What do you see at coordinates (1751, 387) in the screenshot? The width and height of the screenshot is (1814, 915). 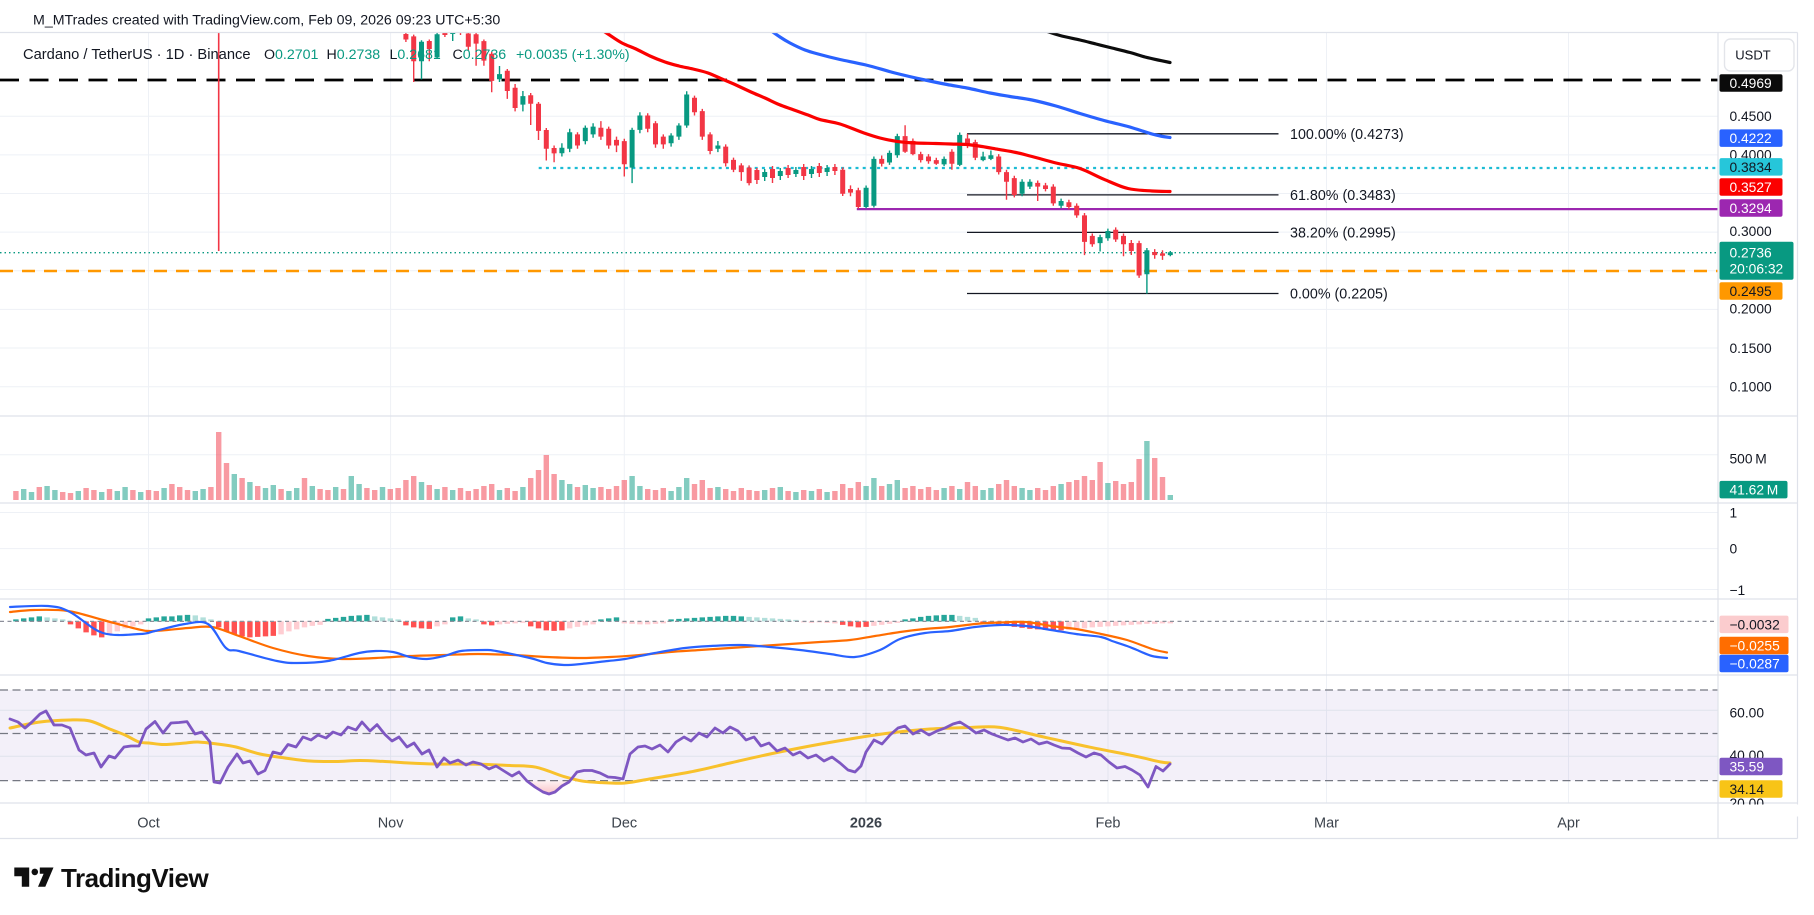 I see `svg-text: 0.1000` at bounding box center [1751, 387].